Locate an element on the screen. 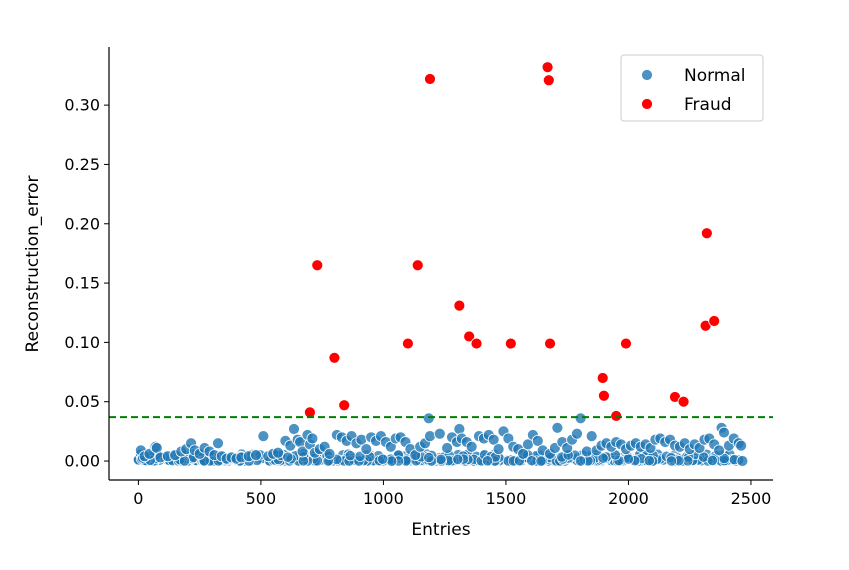 This screenshot has width=849, height=570. x-tick-label: 2500 is located at coordinates (751, 498).